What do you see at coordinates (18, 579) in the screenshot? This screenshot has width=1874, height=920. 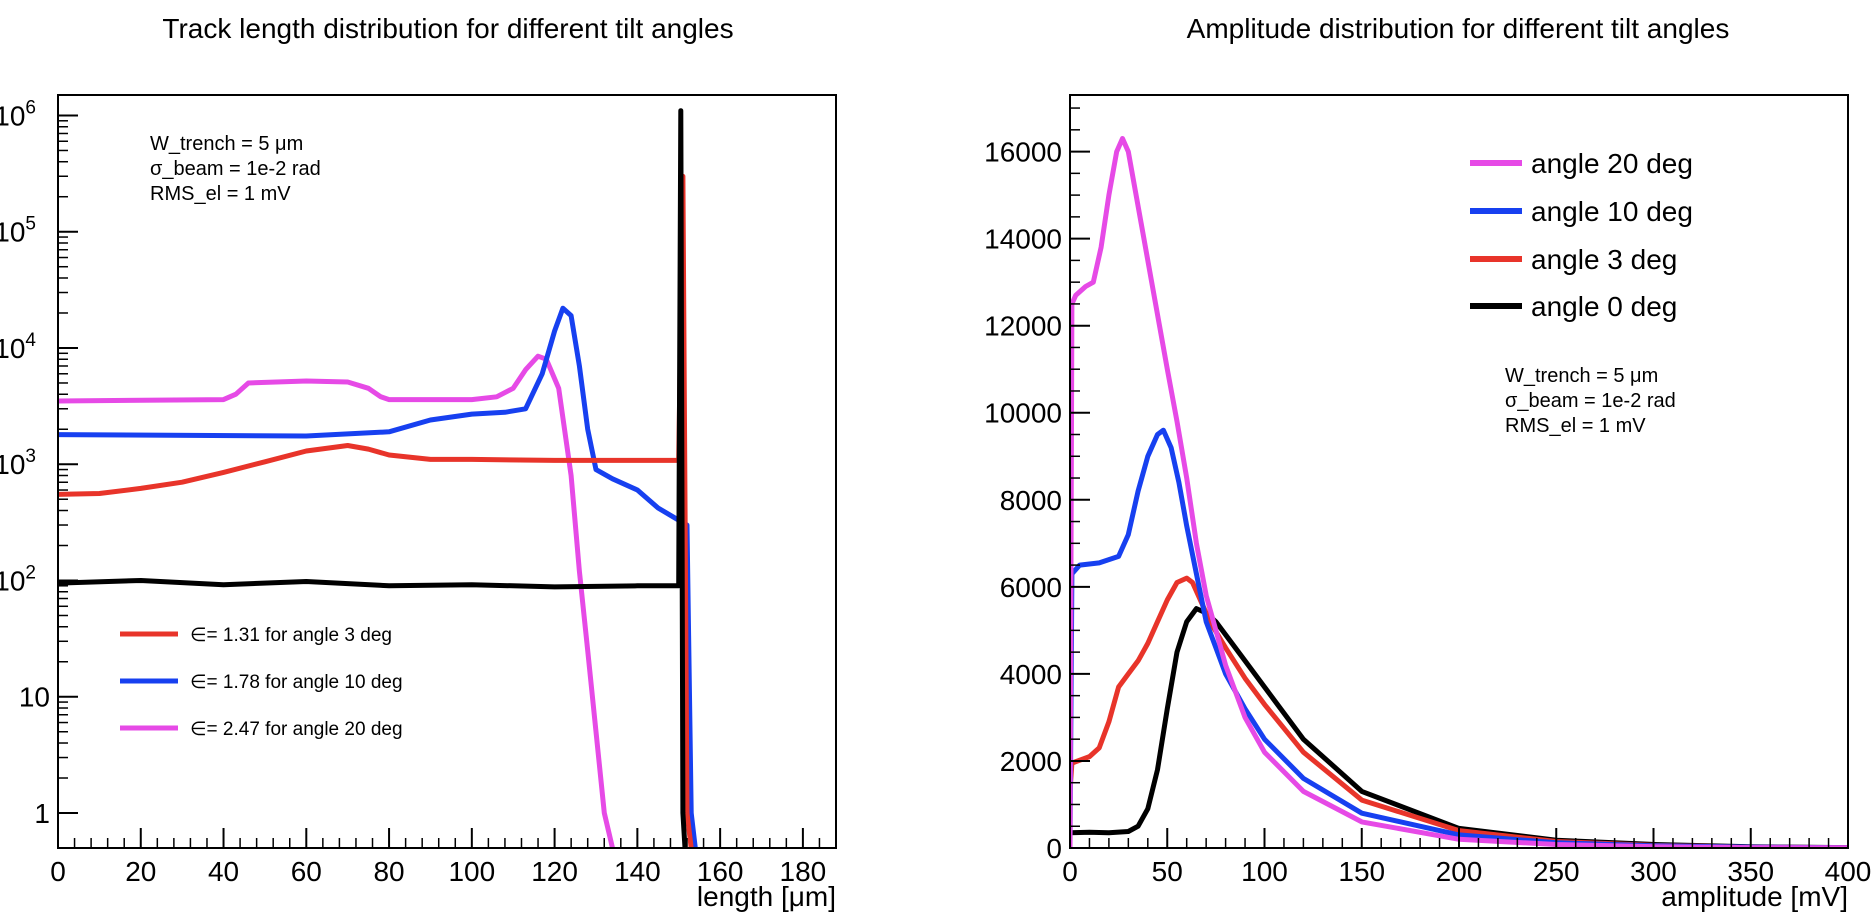 I see `left-y-tick-label: 10²` at bounding box center [18, 579].